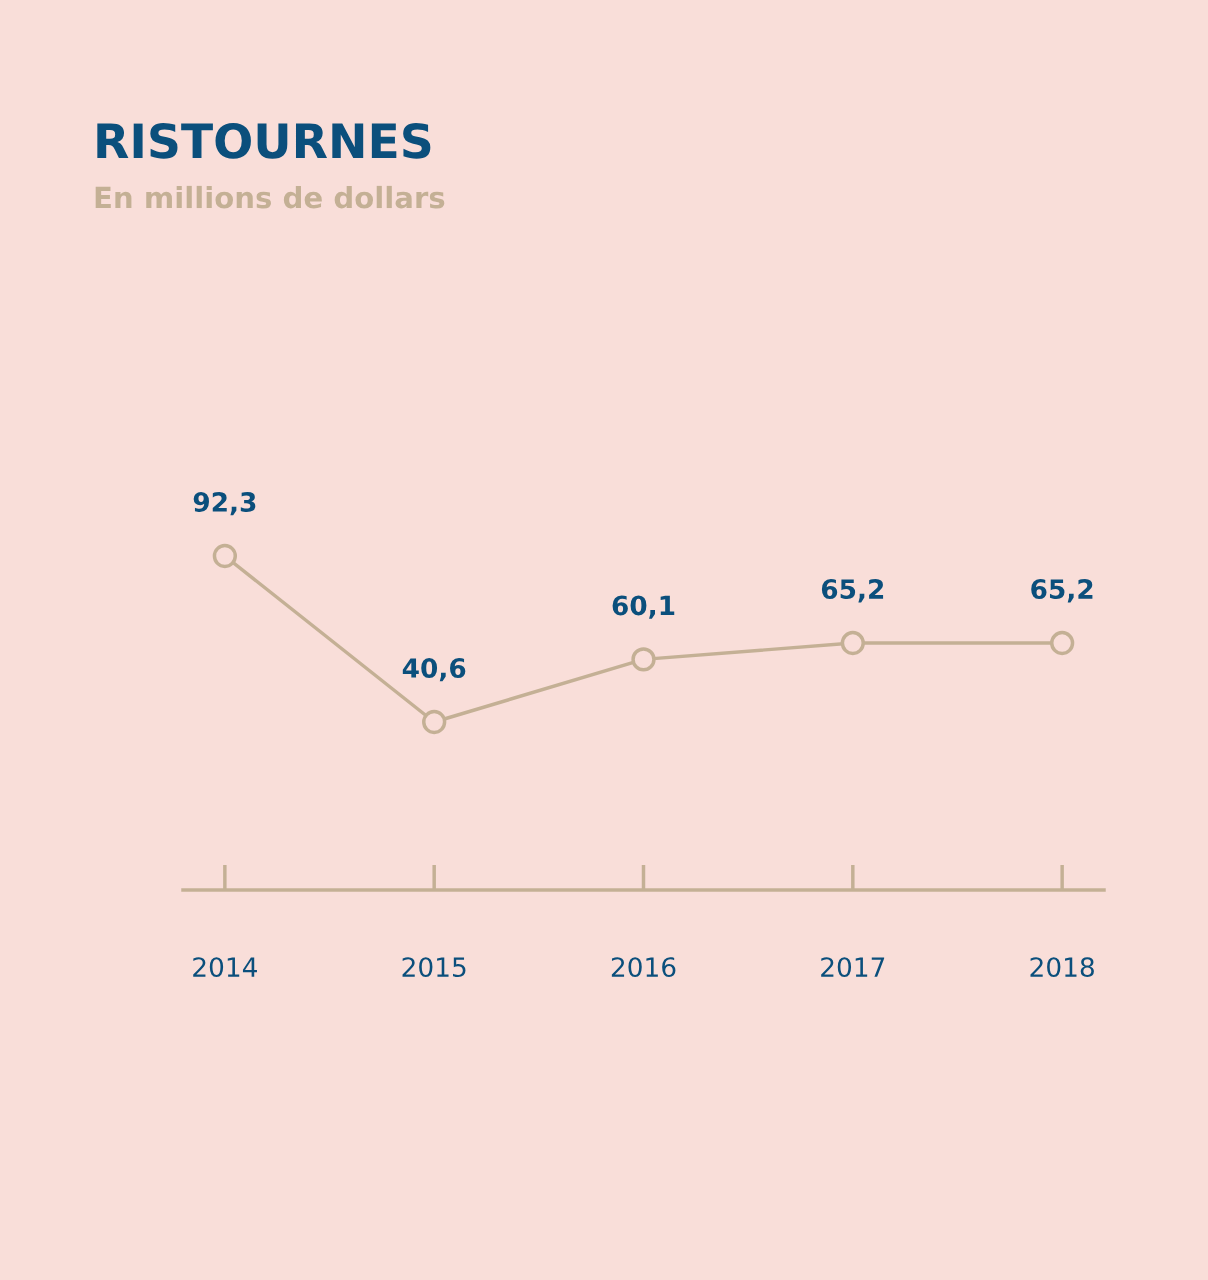 This screenshot has width=1208, height=1280. I want to click on data-label: 92,3, so click(224, 504).